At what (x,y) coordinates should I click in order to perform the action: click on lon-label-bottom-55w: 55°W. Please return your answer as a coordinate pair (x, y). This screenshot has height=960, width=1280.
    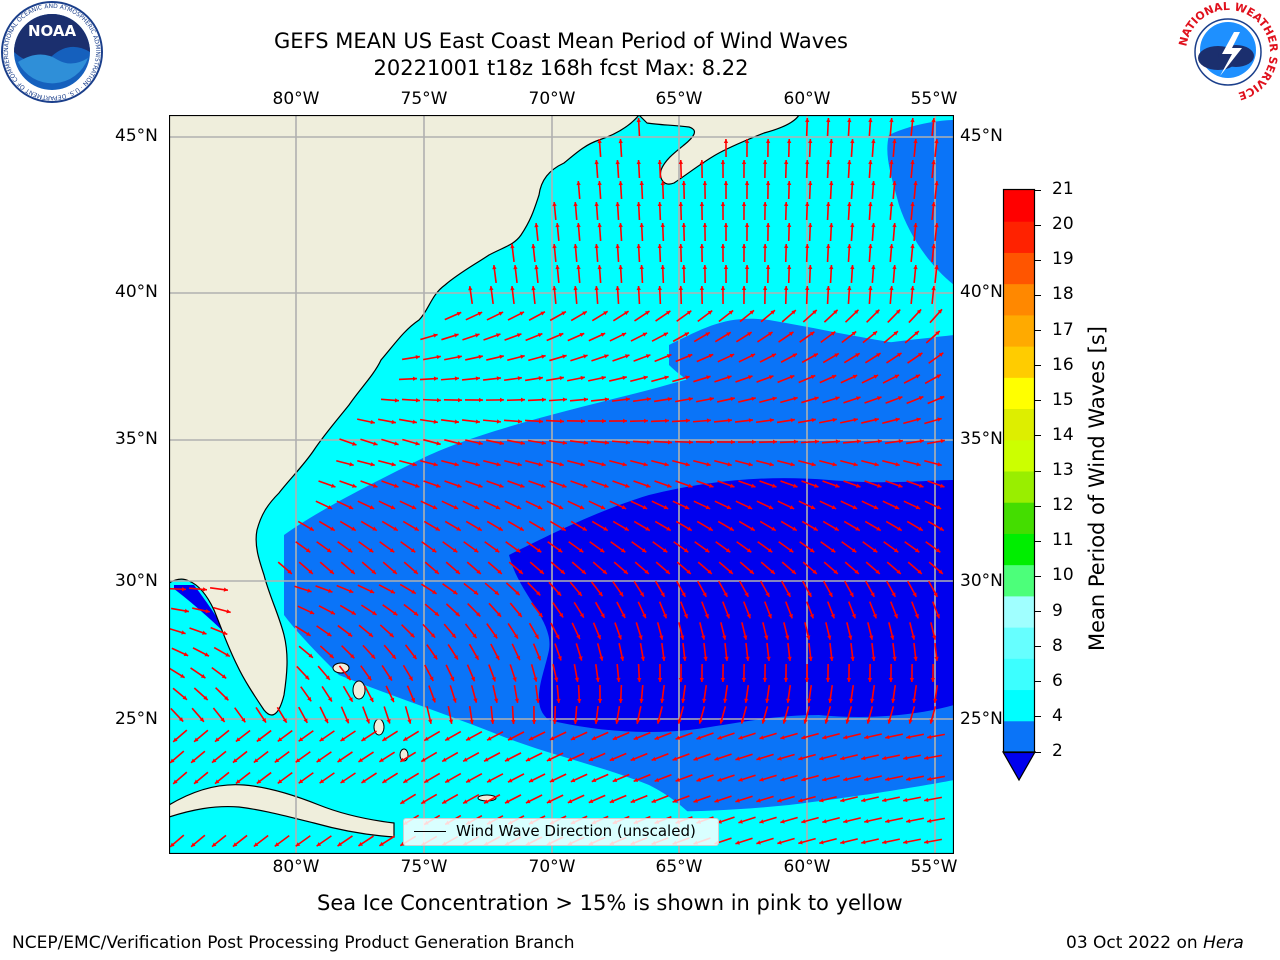
    Looking at the image, I should click on (934, 867).